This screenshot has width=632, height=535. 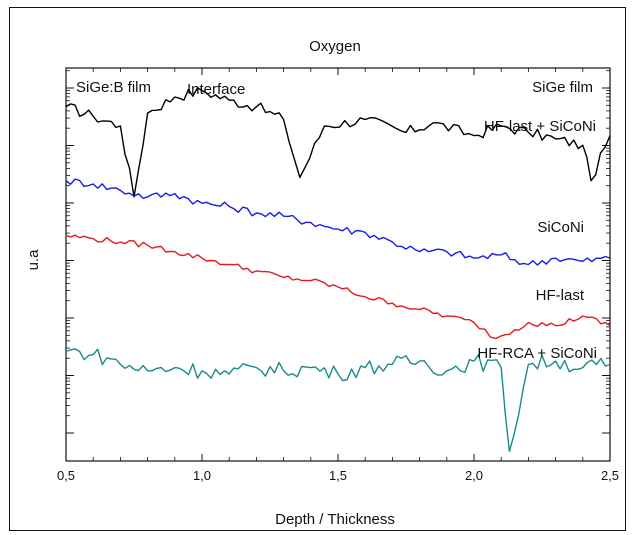 What do you see at coordinates (113, 87) in the screenshot?
I see `region-label: SiGe:B film` at bounding box center [113, 87].